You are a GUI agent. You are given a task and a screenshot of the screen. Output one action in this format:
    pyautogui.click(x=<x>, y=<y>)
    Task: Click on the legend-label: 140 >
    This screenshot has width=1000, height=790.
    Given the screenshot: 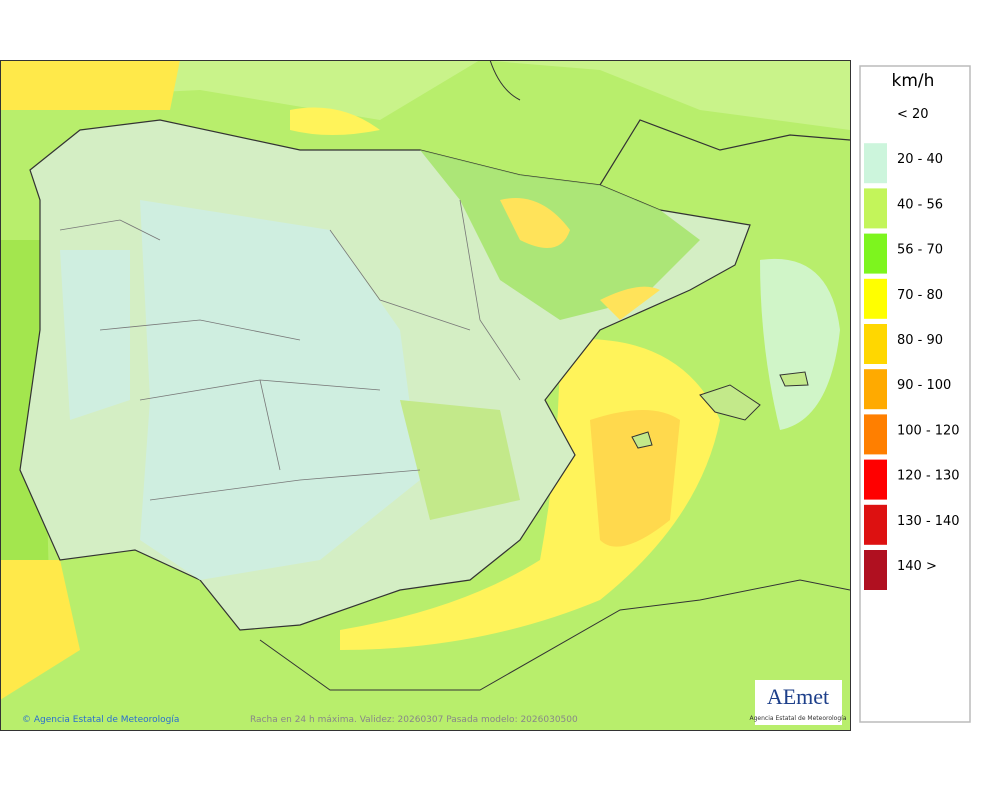 What is the action you would take?
    pyautogui.click(x=917, y=566)
    